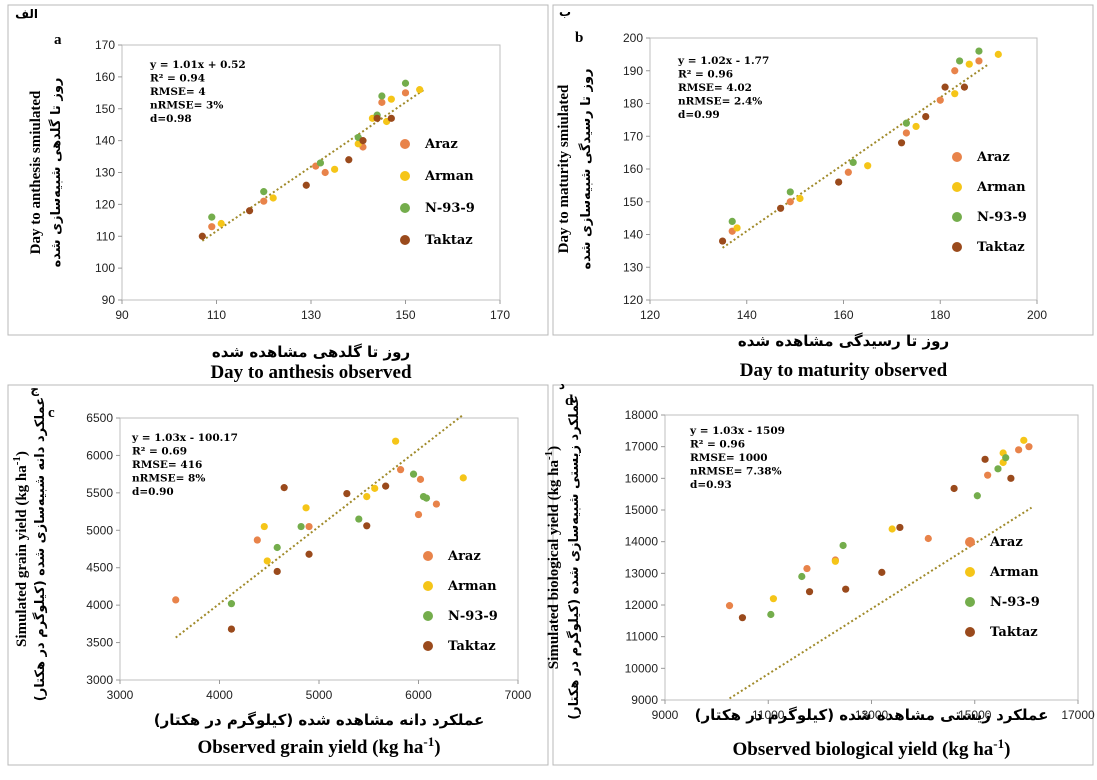 This screenshot has height=780, width=1097. I want to click on x-axis-label: Day to maturity observed, so click(844, 370).